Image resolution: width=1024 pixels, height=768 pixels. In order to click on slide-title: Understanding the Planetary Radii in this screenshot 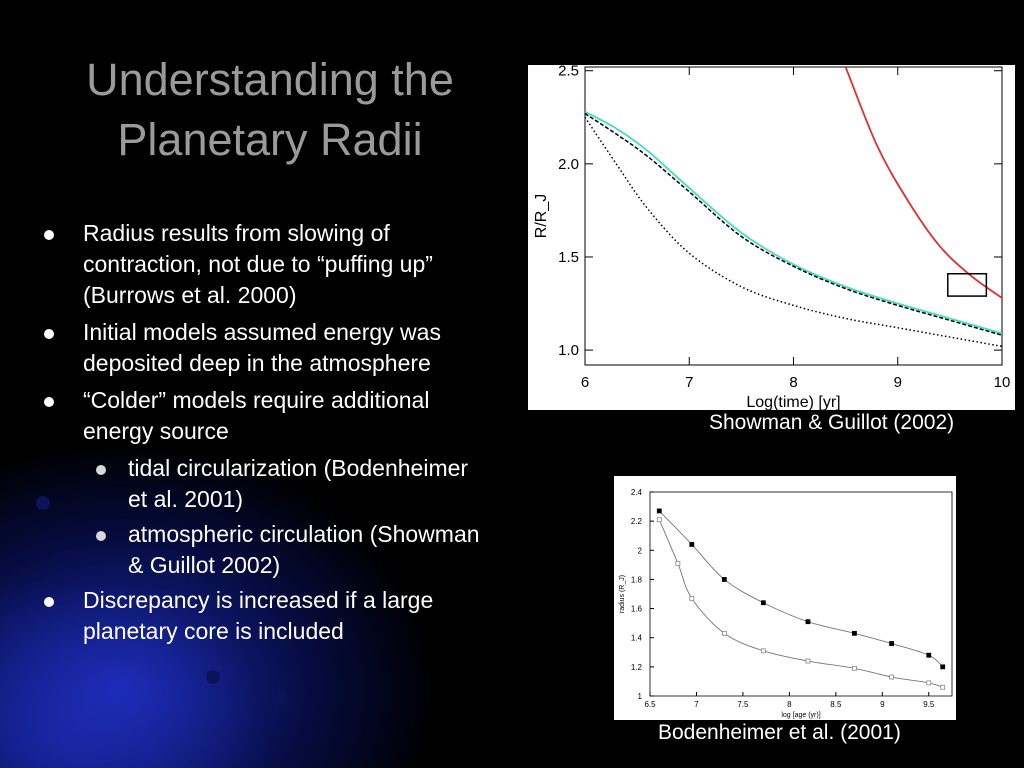, I will do `click(270, 110)`.